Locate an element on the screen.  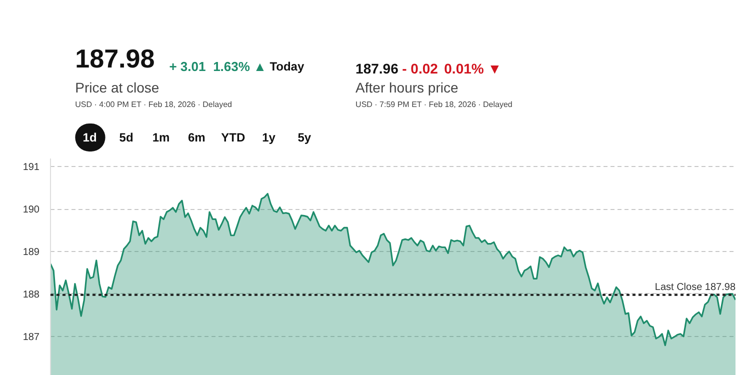
y-tick-label: 189 is located at coordinates (31, 252).